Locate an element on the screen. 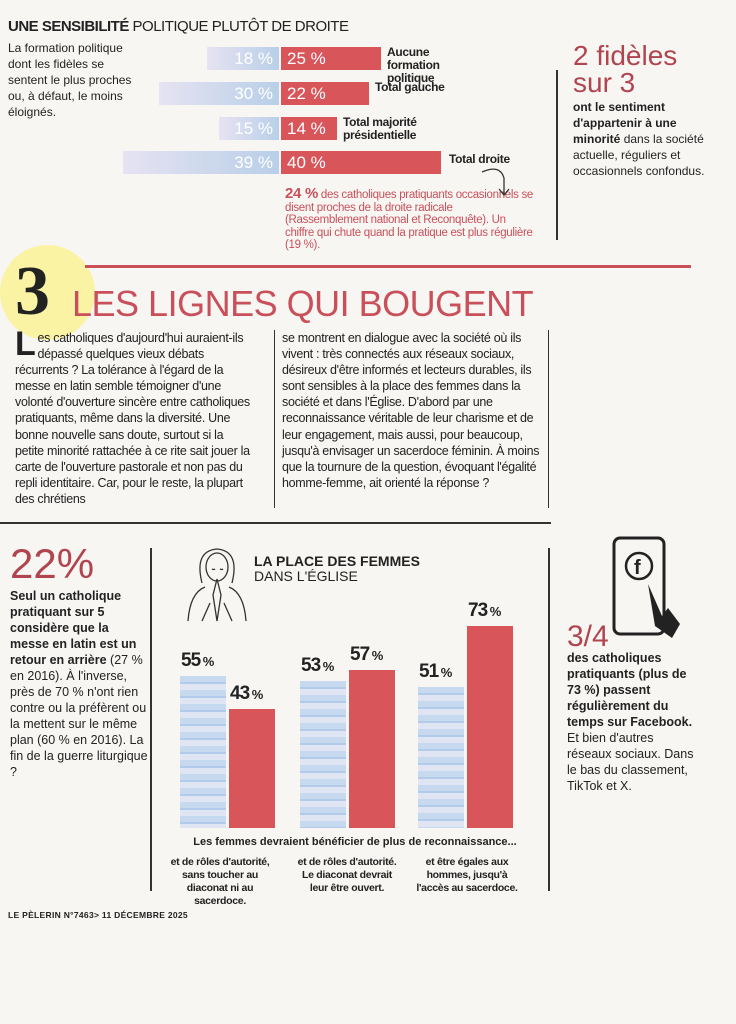 This screenshot has height=1024, width=736. yellow-circle-decoration is located at coordinates (47, 292).